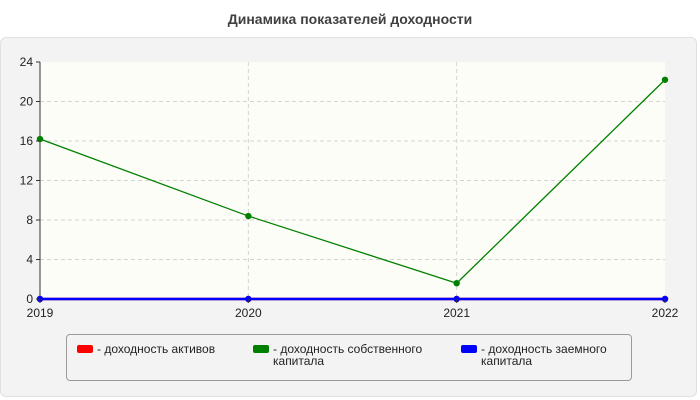 This screenshot has height=400, width=700. Describe the element at coordinates (27, 141) in the screenshot. I see `y-tick-label-16: 16` at that location.